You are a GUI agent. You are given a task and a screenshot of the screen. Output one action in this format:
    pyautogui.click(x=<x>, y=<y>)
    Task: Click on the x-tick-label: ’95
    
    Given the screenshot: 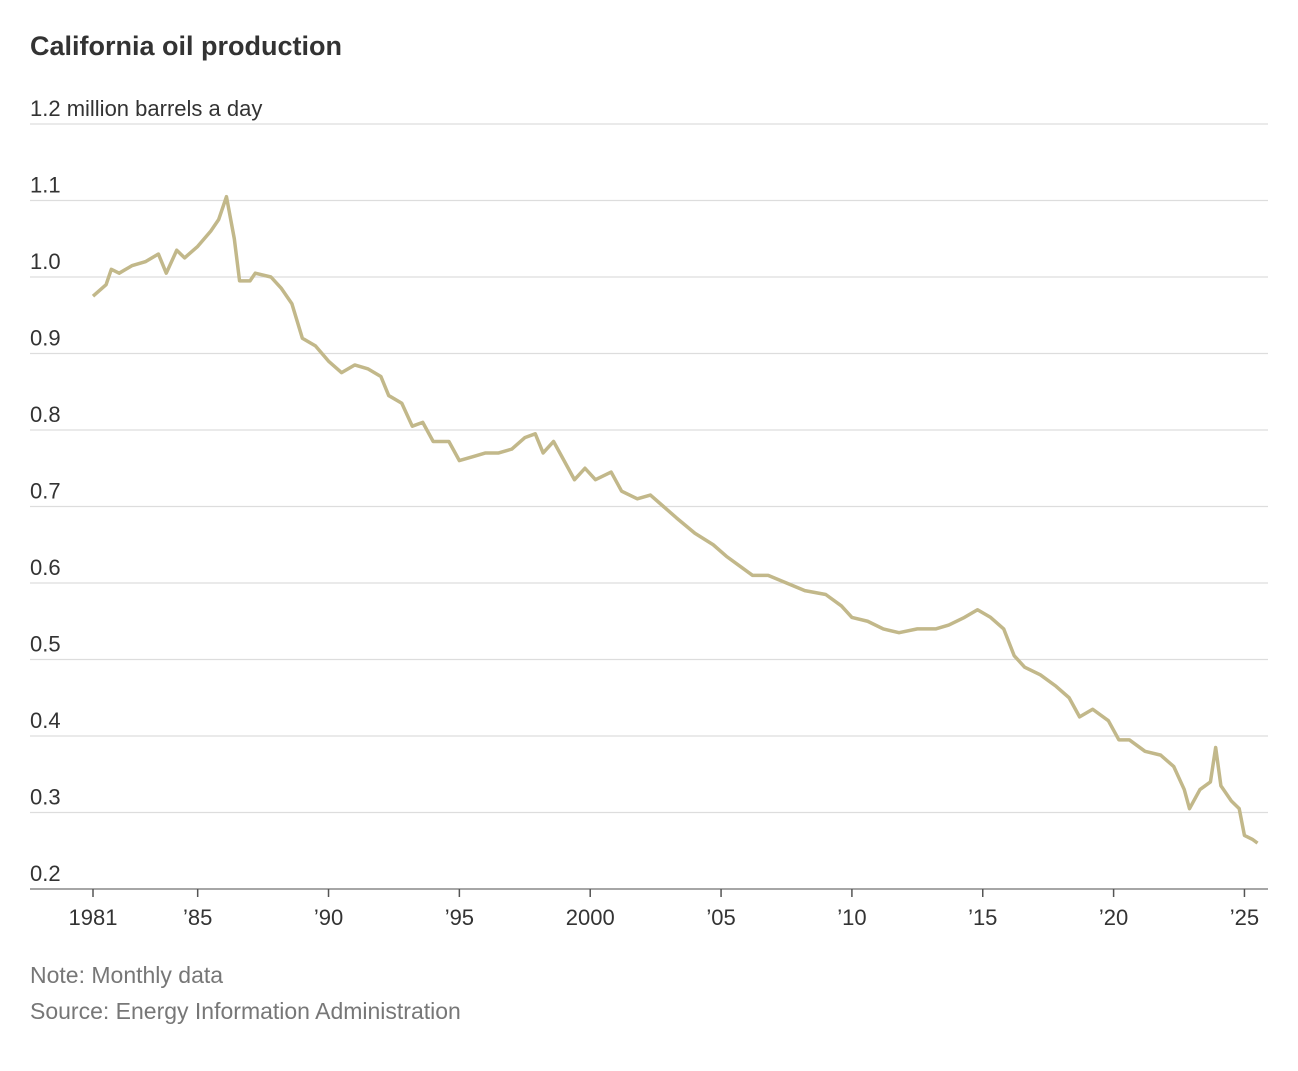 What is the action you would take?
    pyautogui.click(x=459, y=917)
    